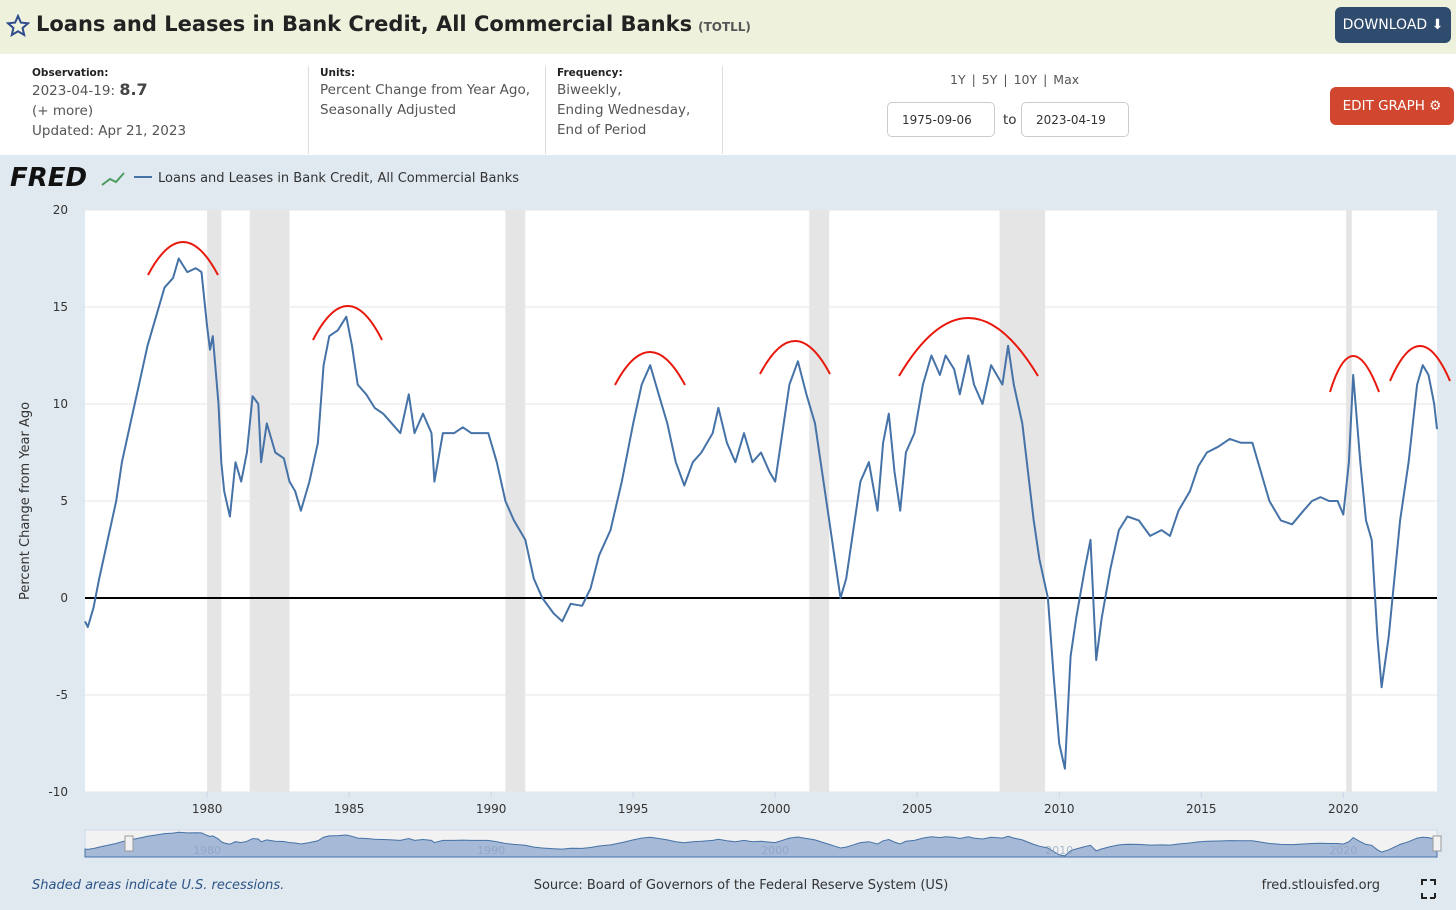 The width and height of the screenshot is (1456, 910). What do you see at coordinates (589, 90) in the screenshot?
I see `frequency-line: Biweekly,` at bounding box center [589, 90].